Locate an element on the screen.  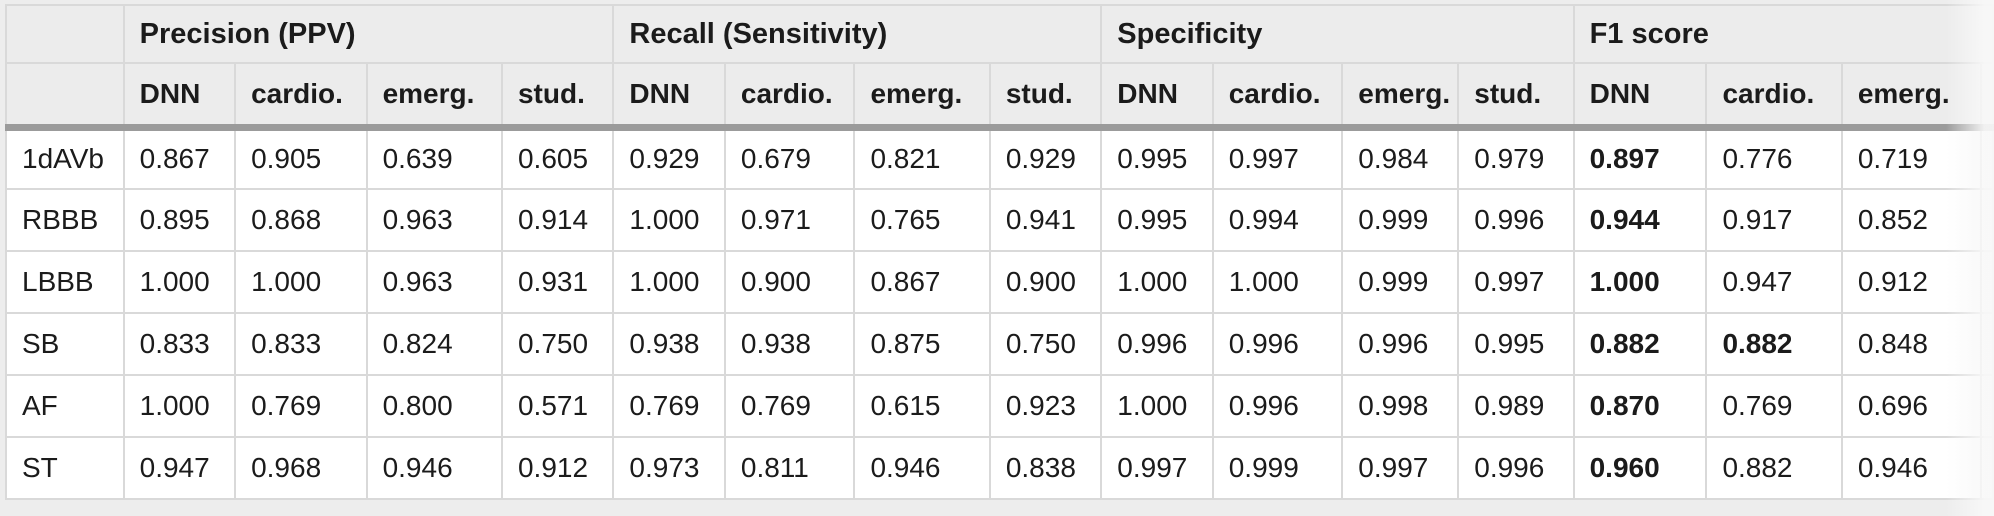
metric-cell: 0.615 is located at coordinates (922, 406).